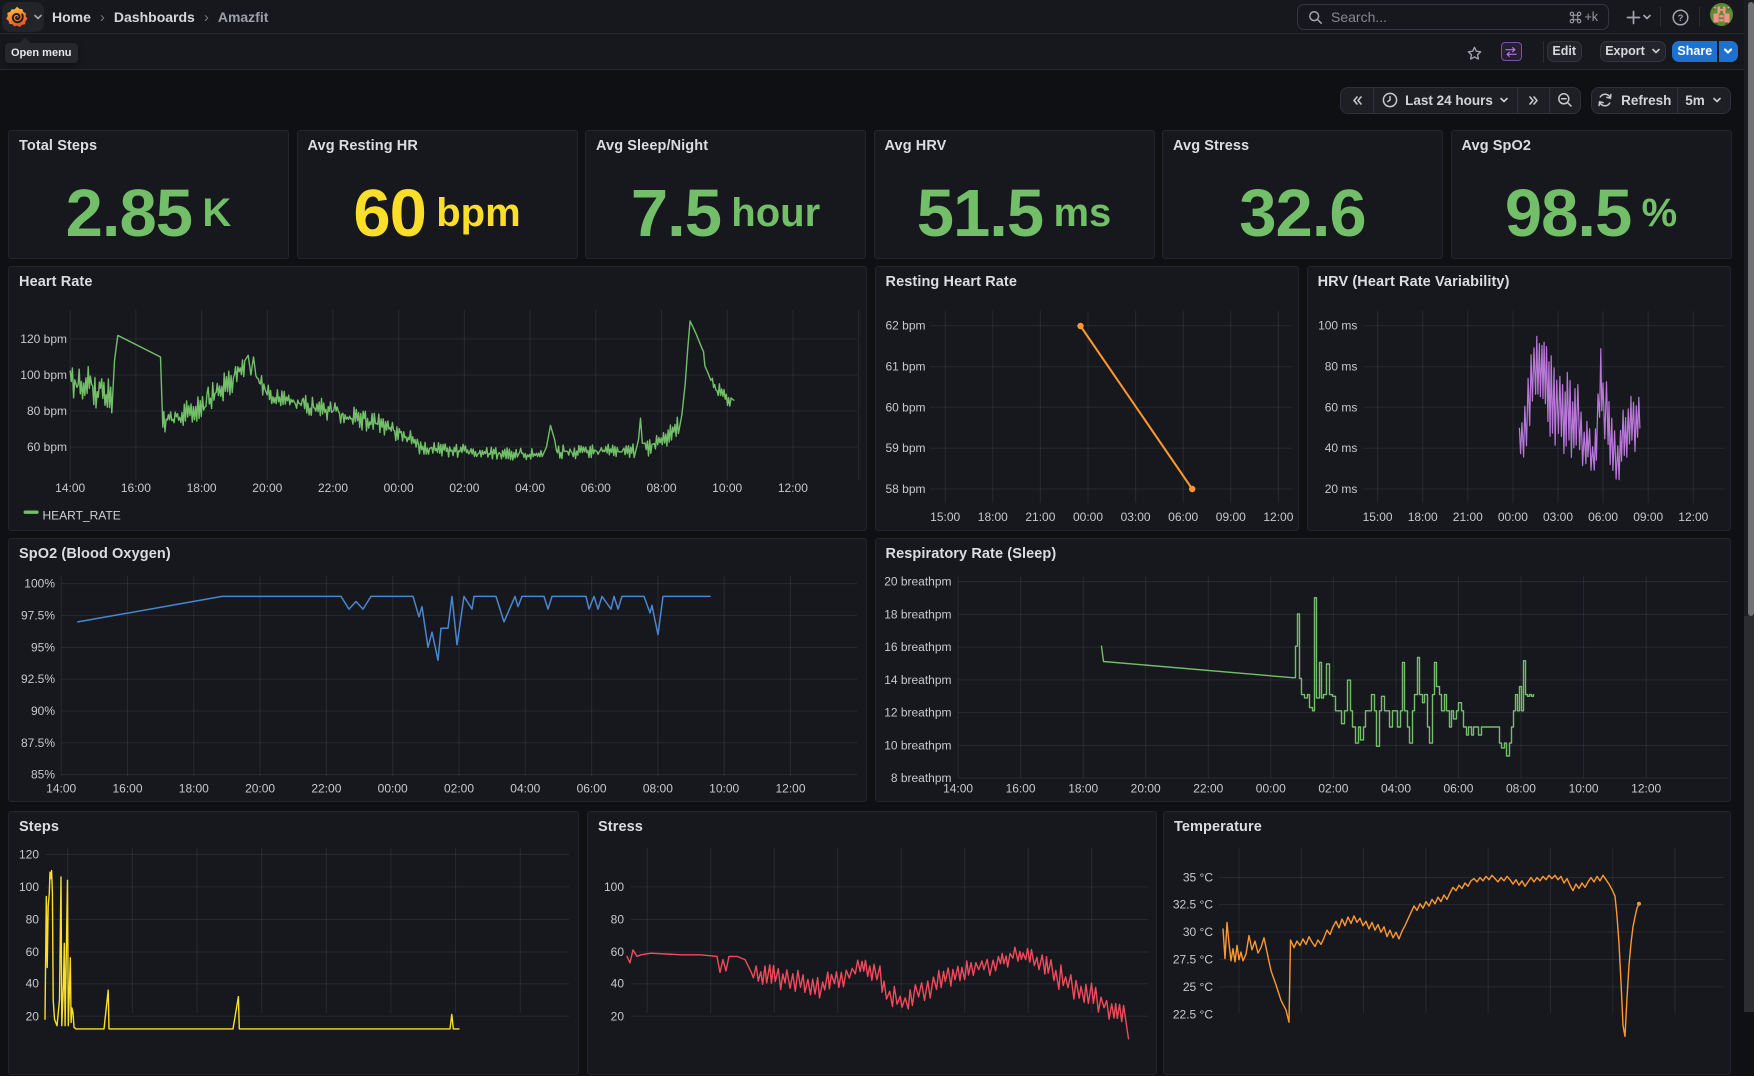 This screenshot has width=1754, height=1076. What do you see at coordinates (1340, 448) in the screenshot?
I see `svg-text: 40 ms` at bounding box center [1340, 448].